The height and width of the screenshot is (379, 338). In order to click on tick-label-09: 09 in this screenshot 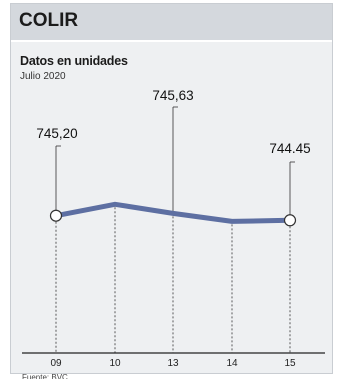, I will do `click(56, 363)`.